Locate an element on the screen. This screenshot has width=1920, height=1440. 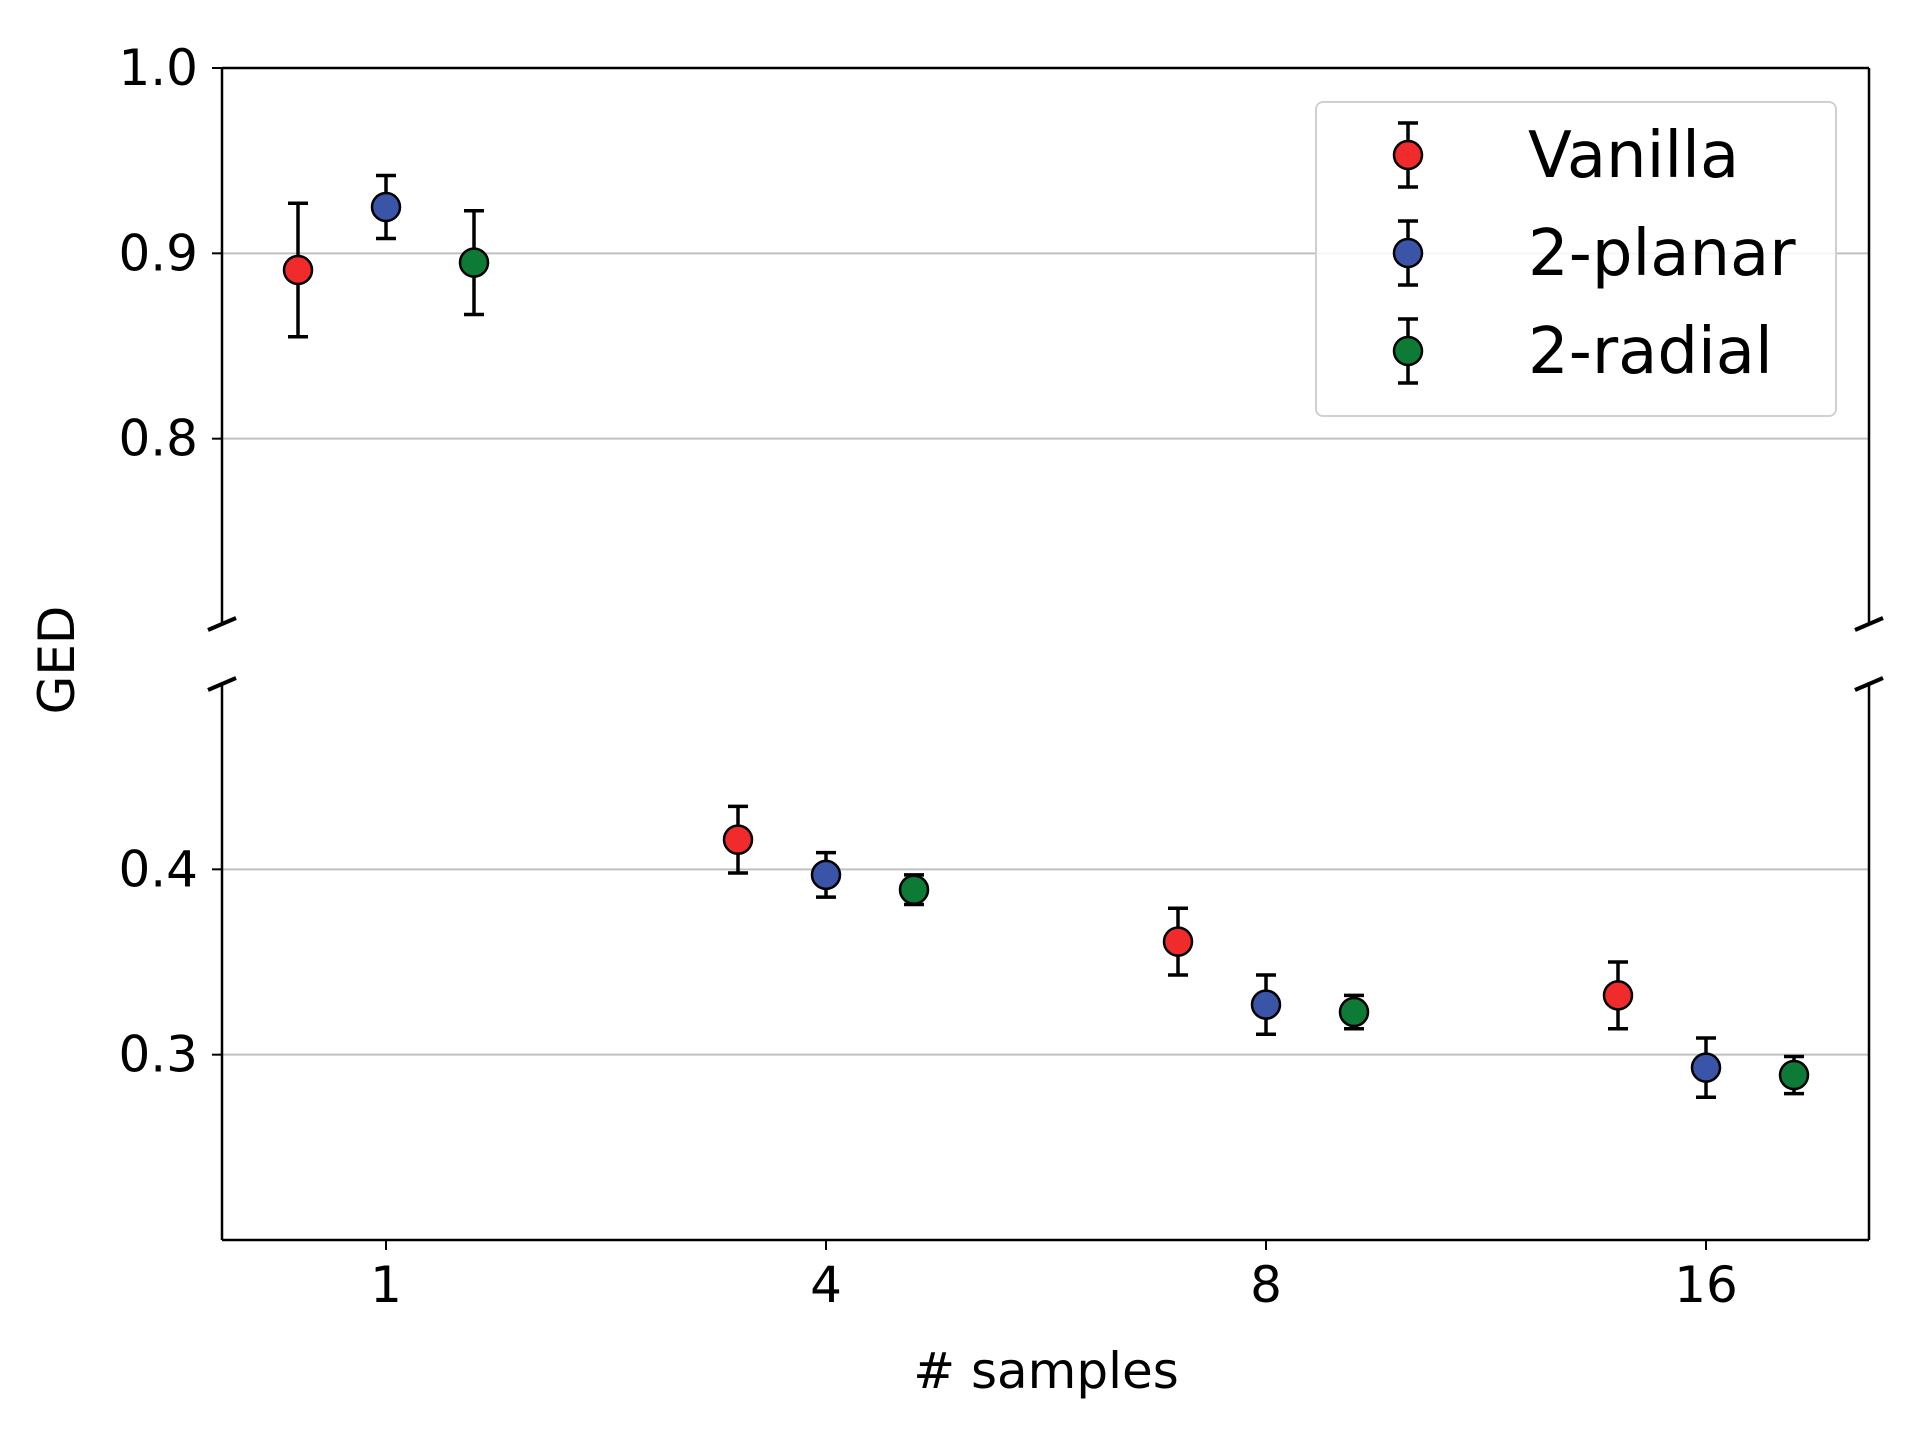
y-tick-label: 0.4 is located at coordinates (158, 869).